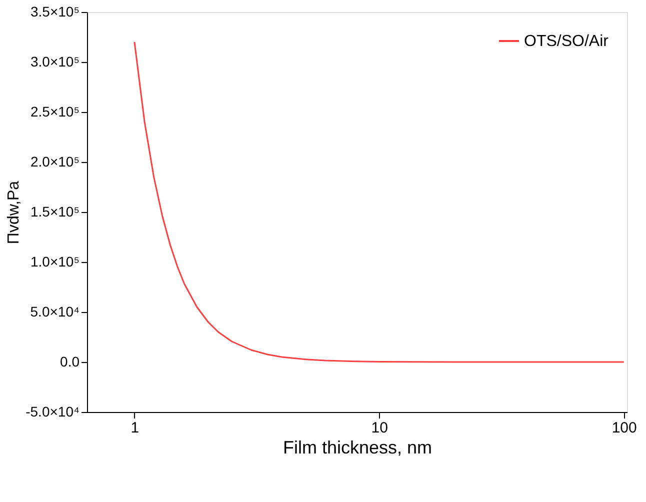 Image resolution: width=646 pixels, height=502 pixels. What do you see at coordinates (55, 112) in the screenshot?
I see `y-tick-label: 2.5×10⁵` at bounding box center [55, 112].